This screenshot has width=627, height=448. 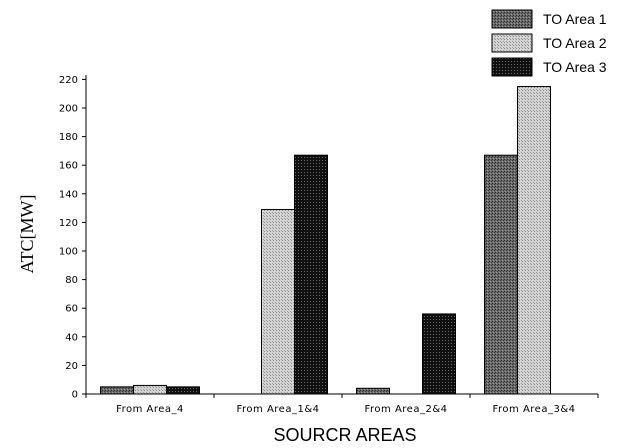 I want to click on y-tick-label: 100, so click(x=68, y=252).